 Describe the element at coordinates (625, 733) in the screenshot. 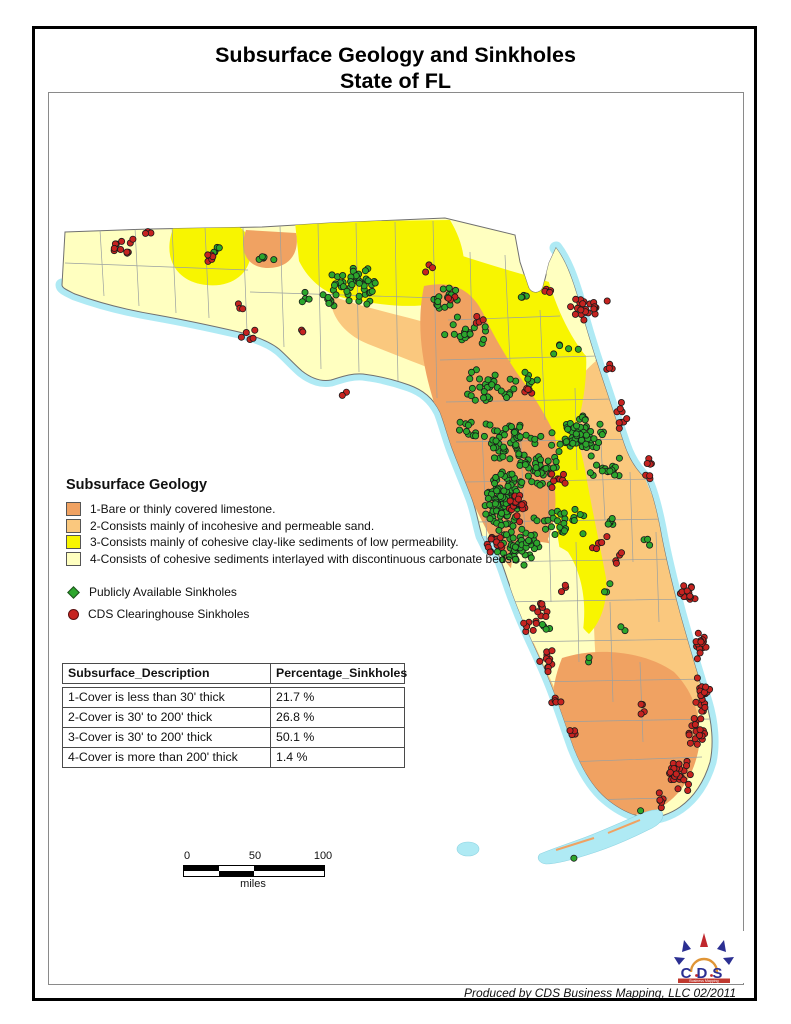

I see `region-cat1-south-tip` at that location.